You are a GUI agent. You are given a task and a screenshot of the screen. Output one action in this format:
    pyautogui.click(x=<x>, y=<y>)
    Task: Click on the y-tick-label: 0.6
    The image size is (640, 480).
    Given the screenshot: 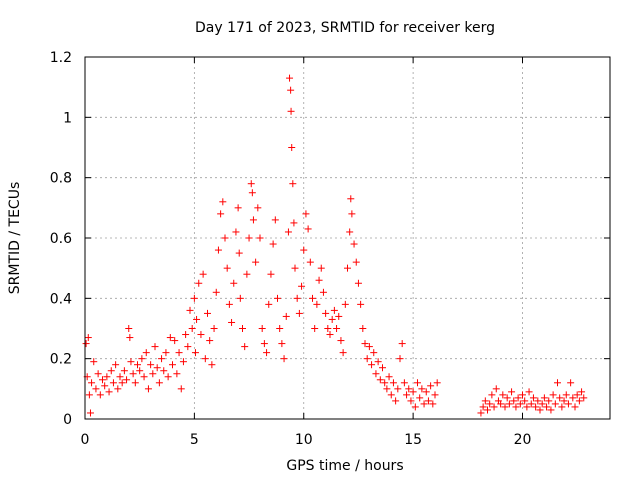 What is the action you would take?
    pyautogui.click(x=61, y=239)
    